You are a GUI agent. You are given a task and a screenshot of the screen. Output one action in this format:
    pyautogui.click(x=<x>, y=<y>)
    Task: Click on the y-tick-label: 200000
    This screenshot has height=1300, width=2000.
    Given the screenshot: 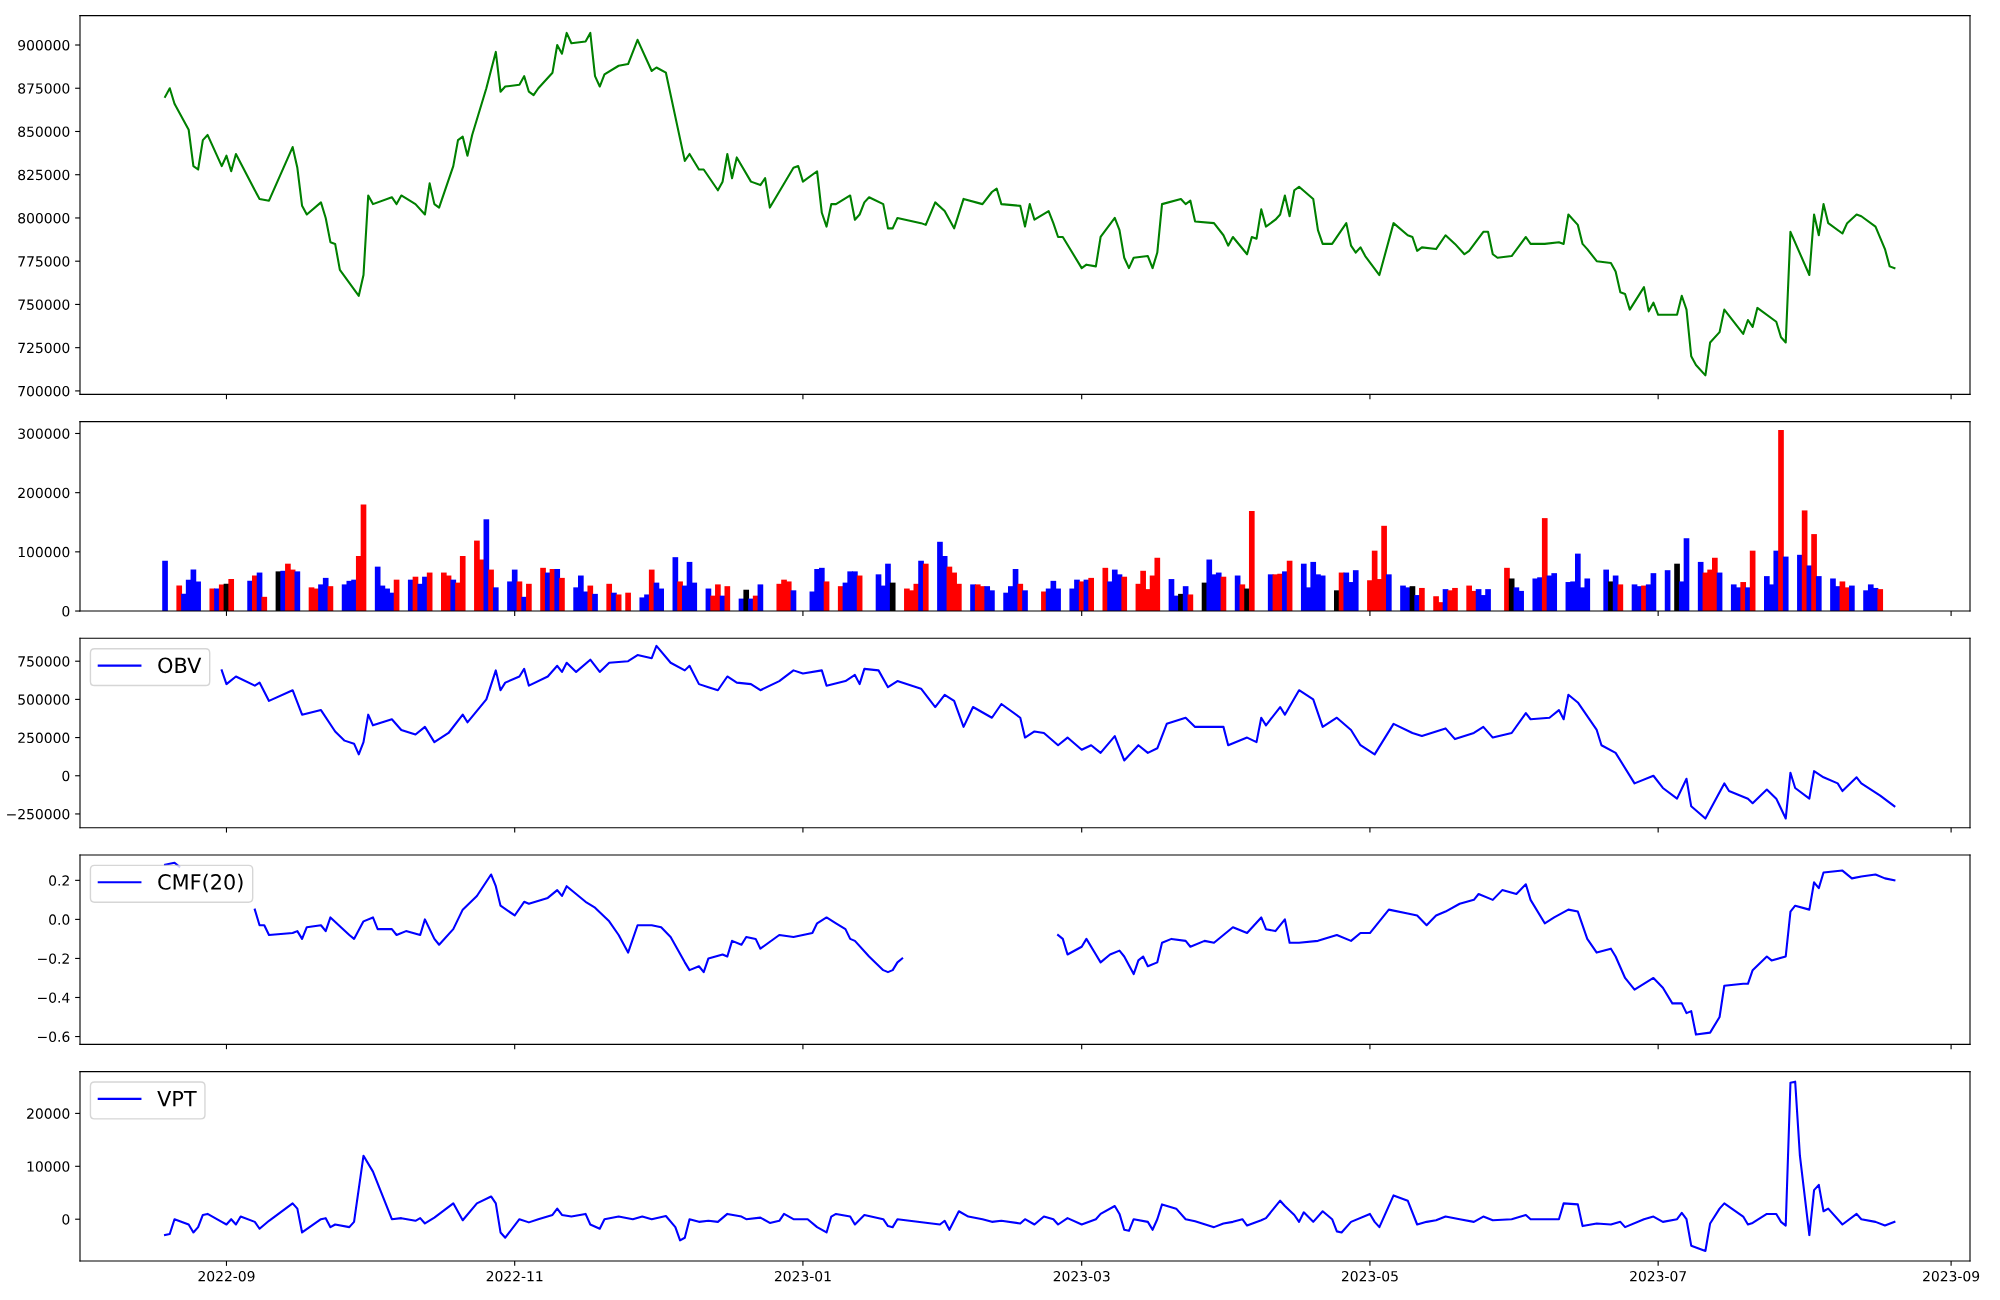 What is the action you would take?
    pyautogui.click(x=44, y=493)
    